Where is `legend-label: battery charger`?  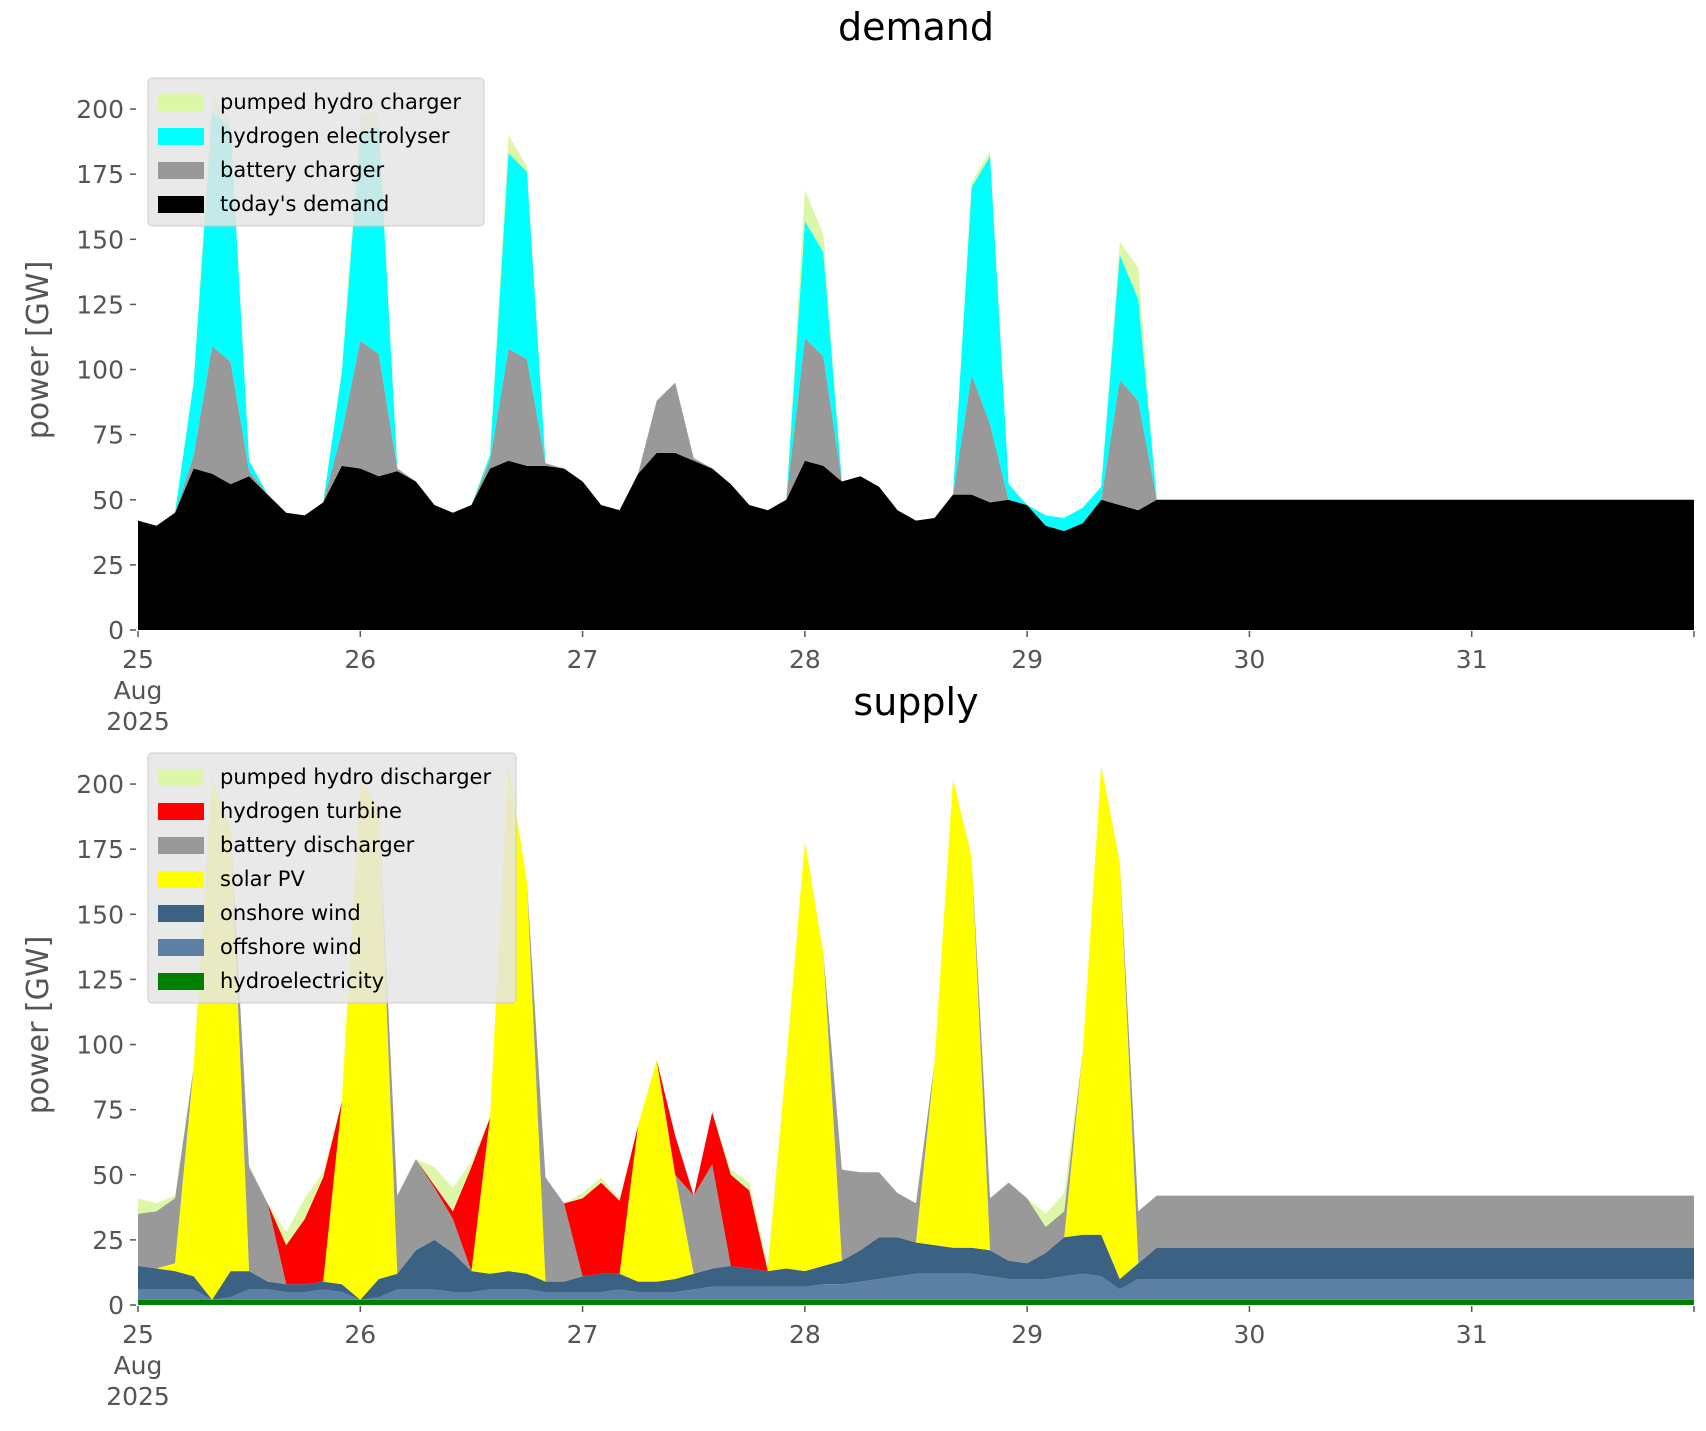 legend-label: battery charger is located at coordinates (302, 170).